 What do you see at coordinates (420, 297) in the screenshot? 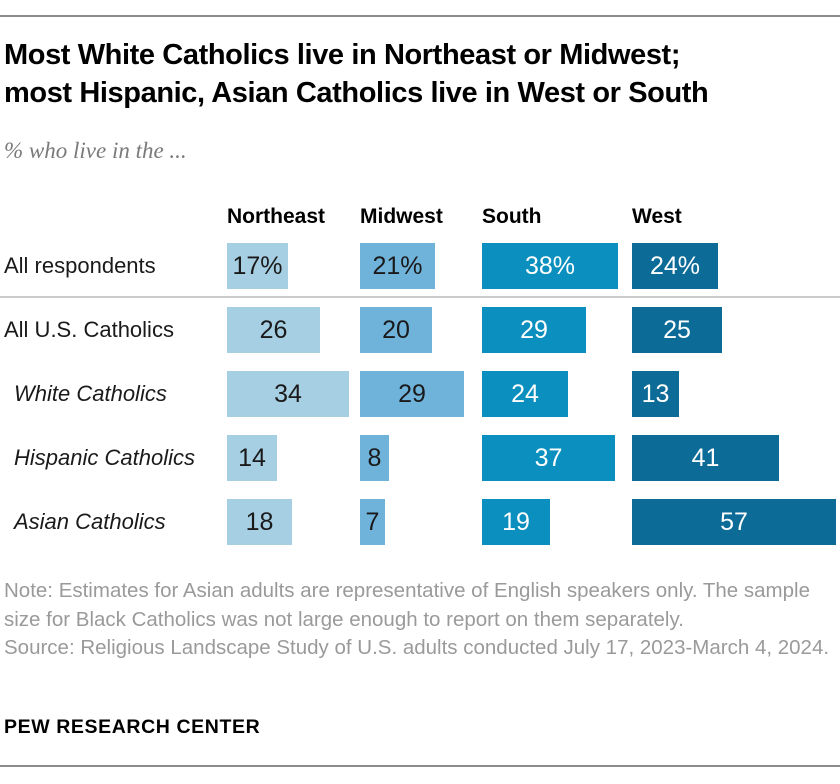
I see `row-divider` at bounding box center [420, 297].